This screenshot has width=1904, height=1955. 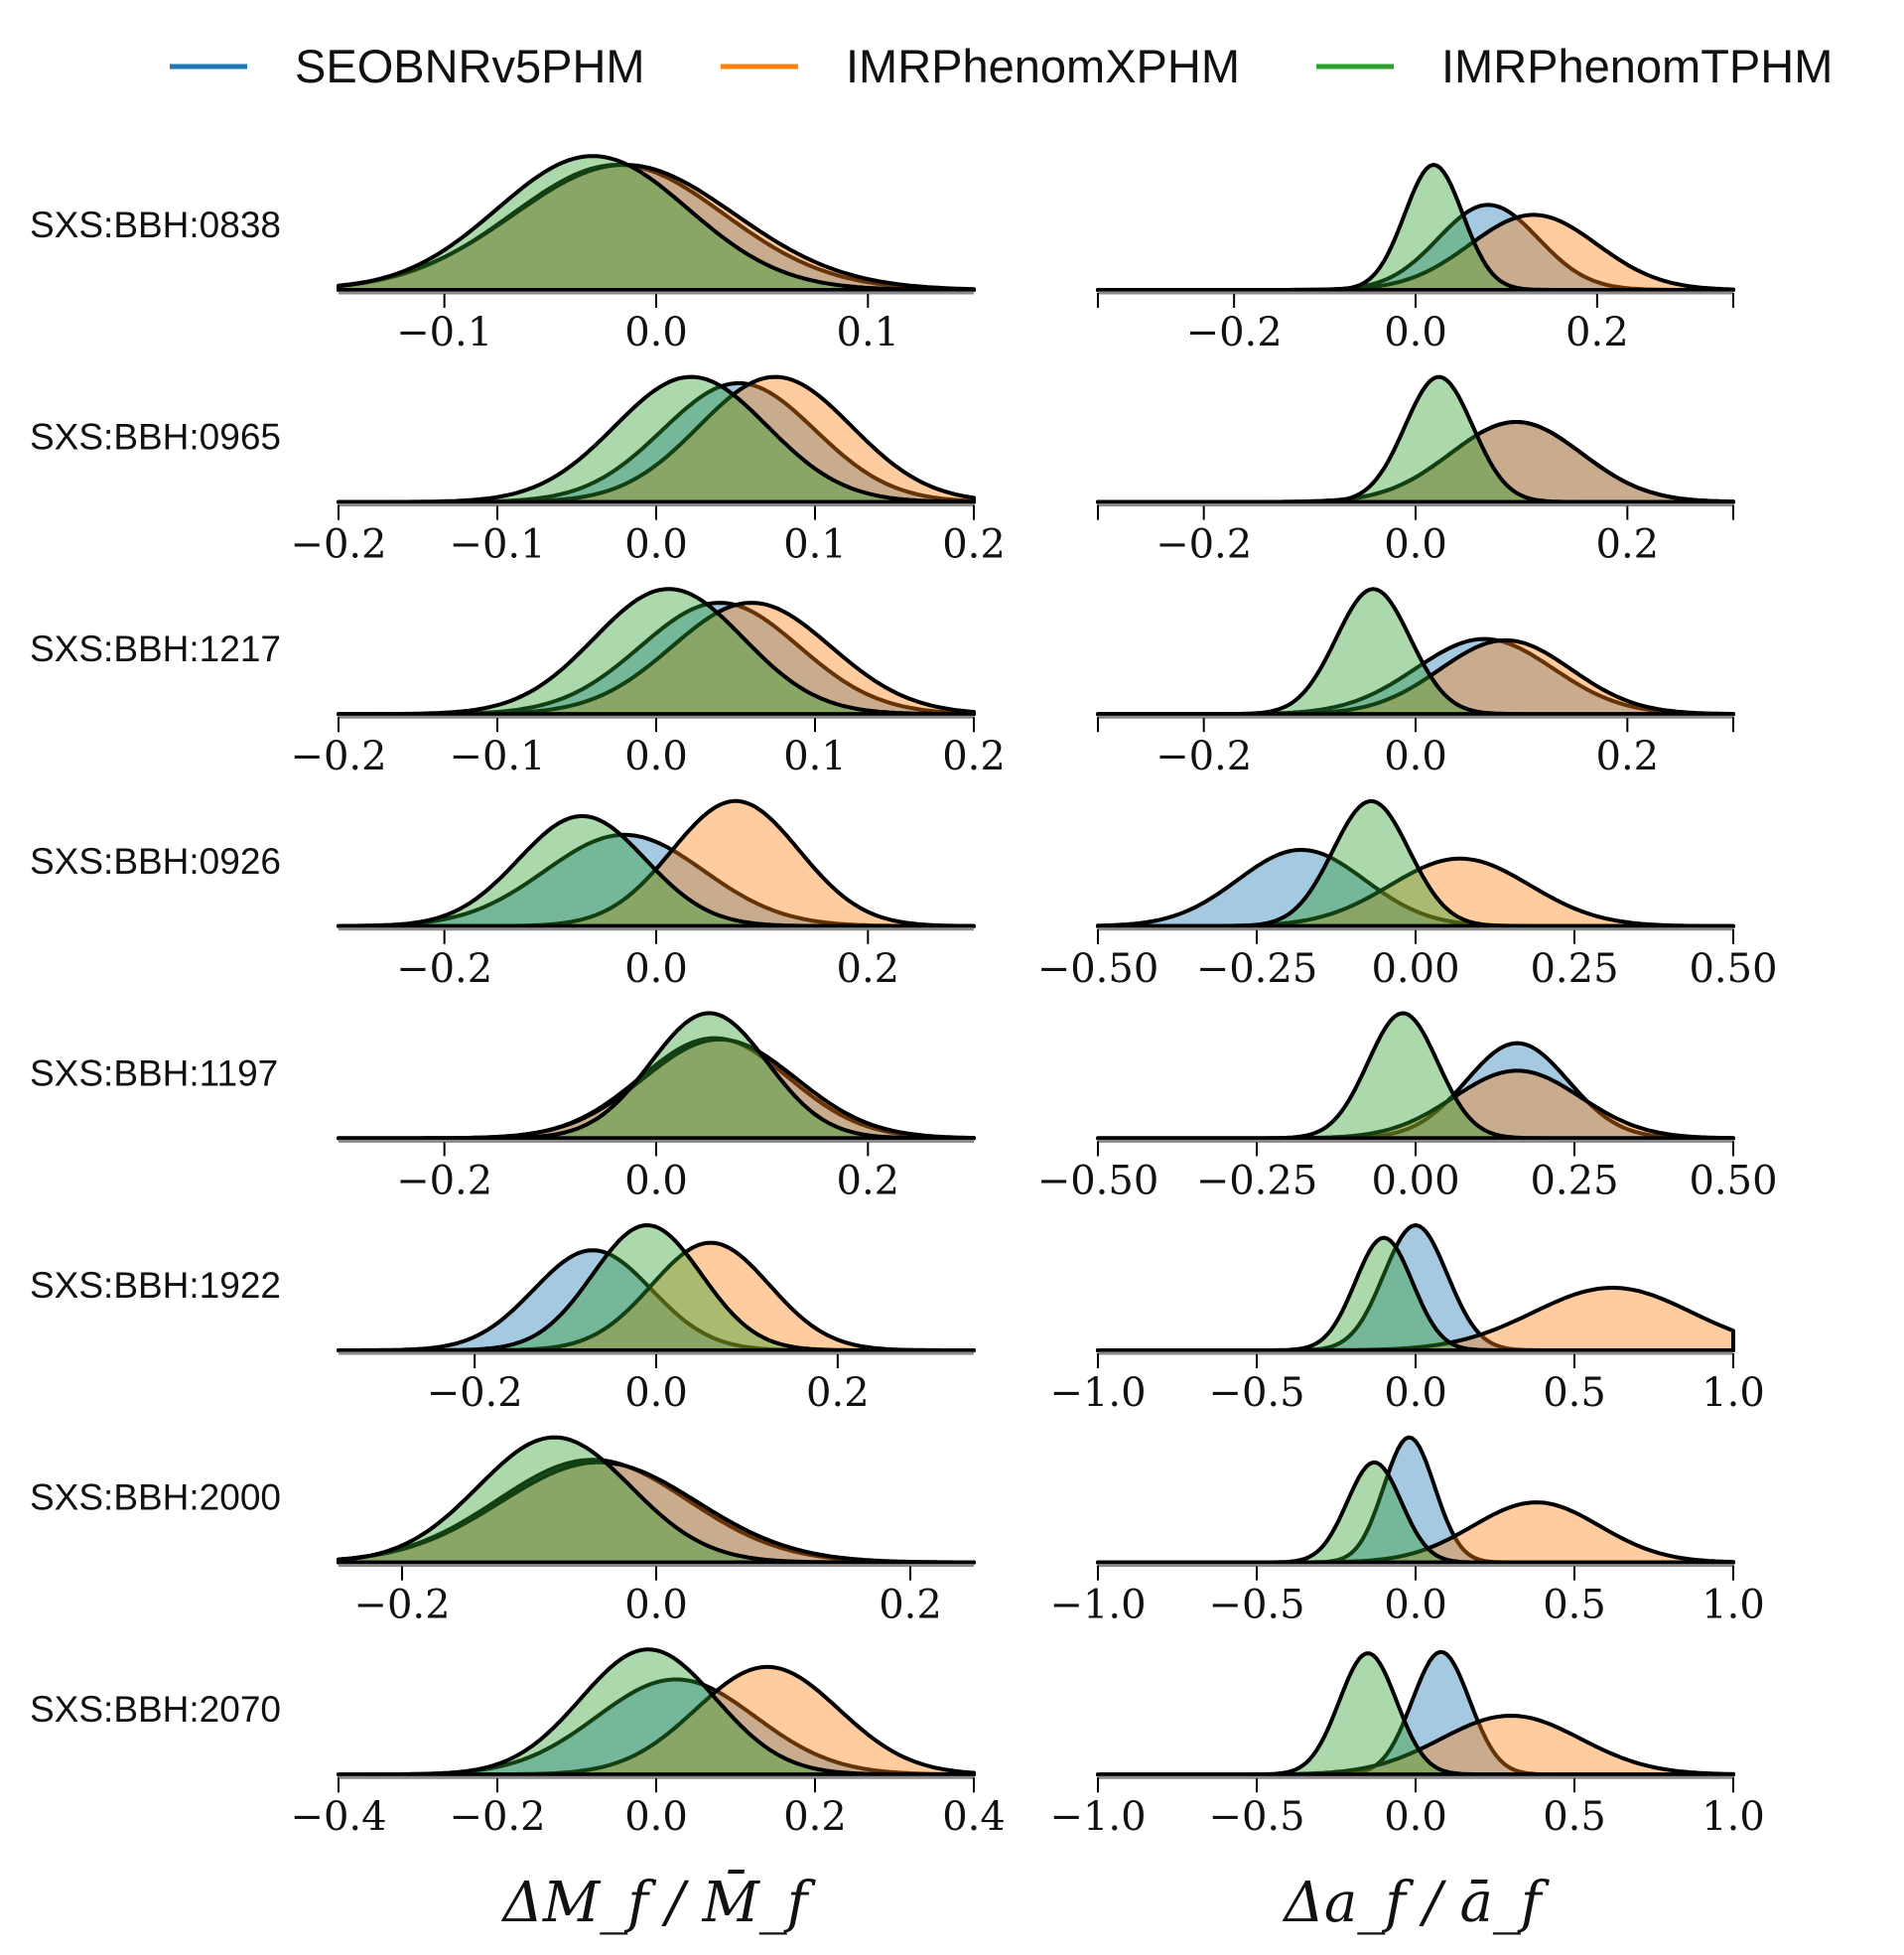 What do you see at coordinates (338, 1817) in the screenshot?
I see `x-tick-label: −0.4` at bounding box center [338, 1817].